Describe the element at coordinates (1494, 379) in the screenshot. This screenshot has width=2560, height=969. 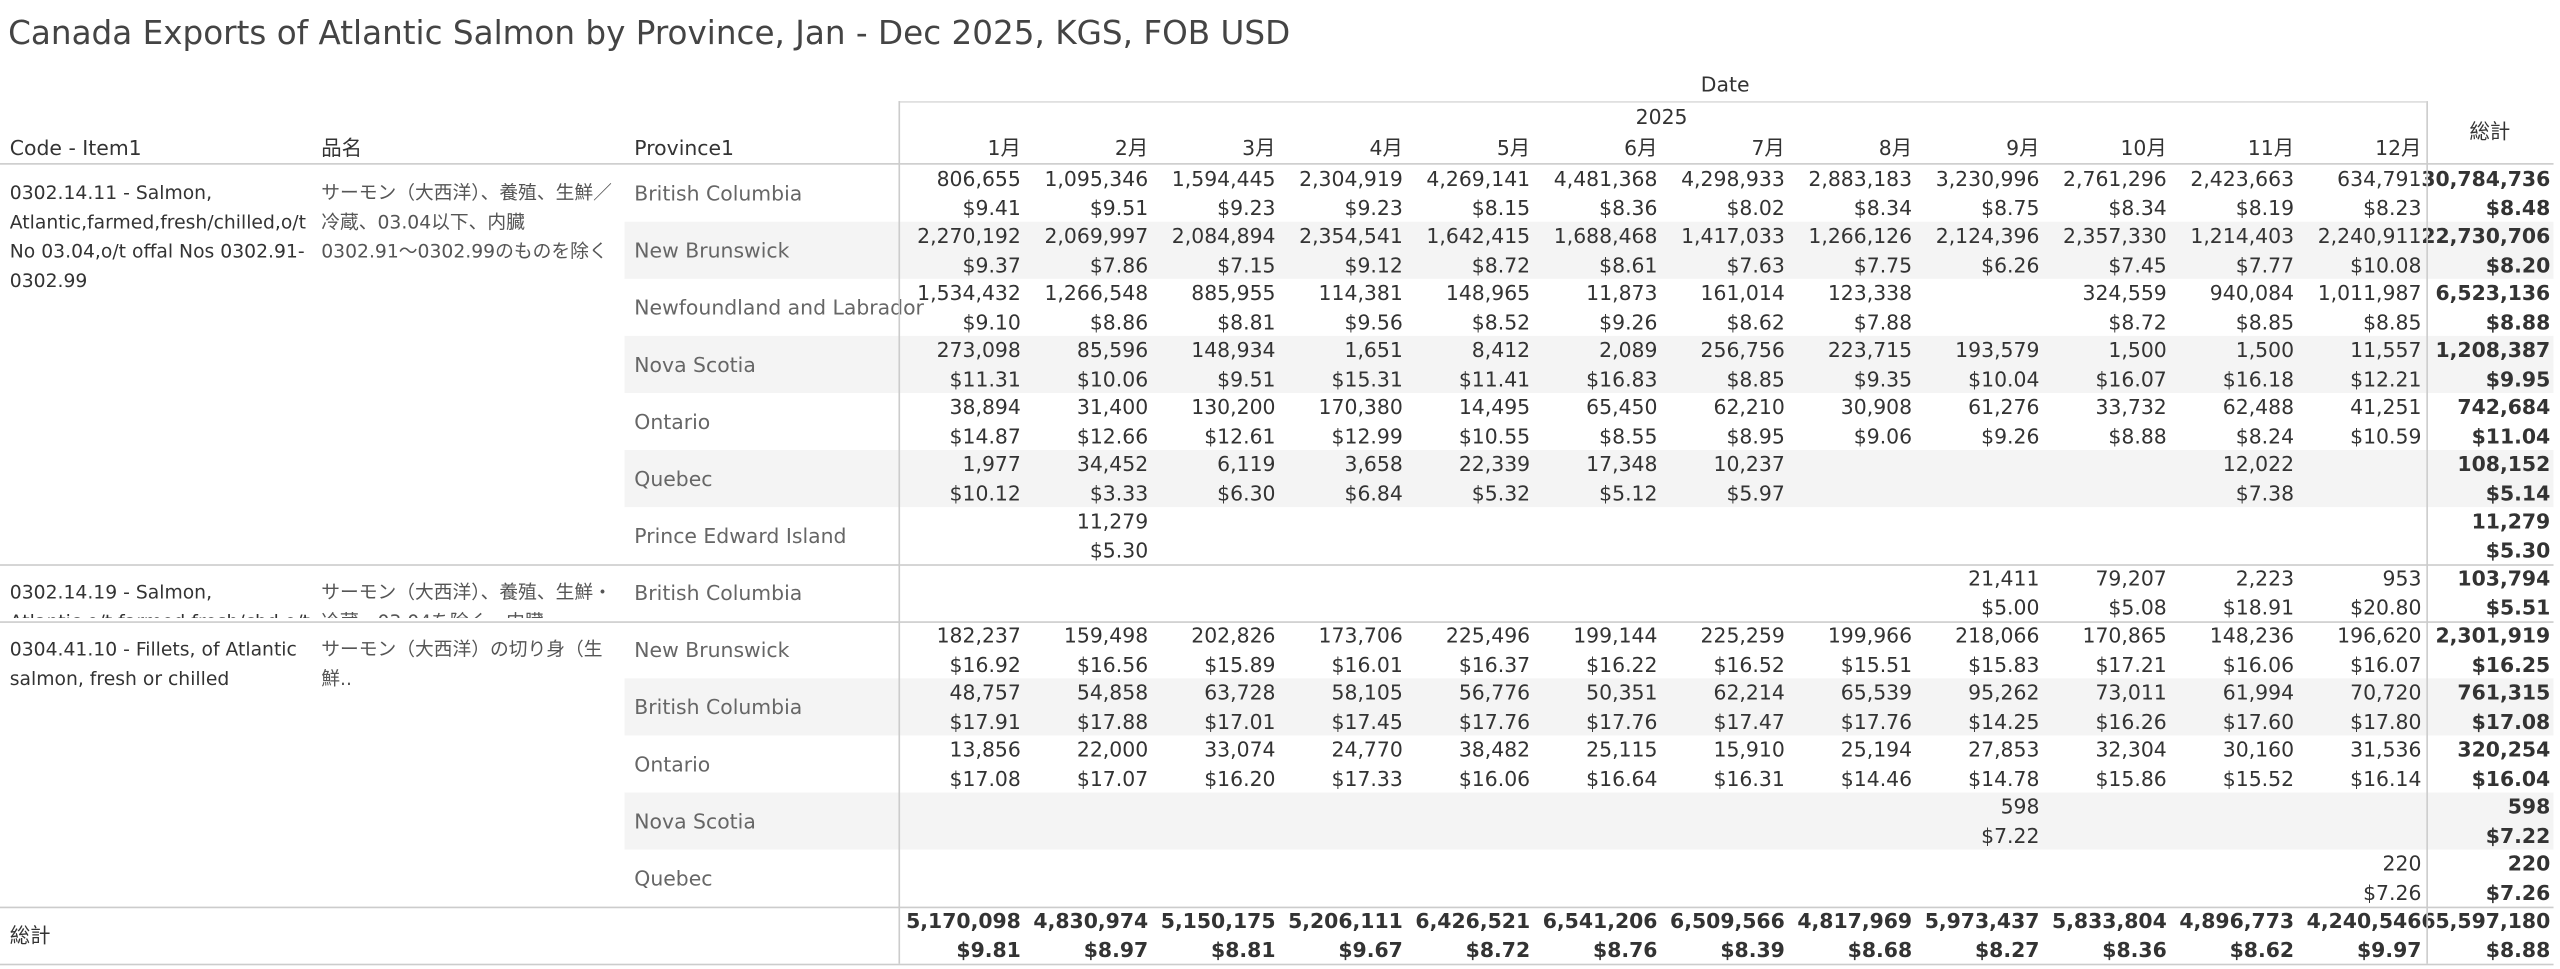
I see `usd-cell: $11.41` at that location.